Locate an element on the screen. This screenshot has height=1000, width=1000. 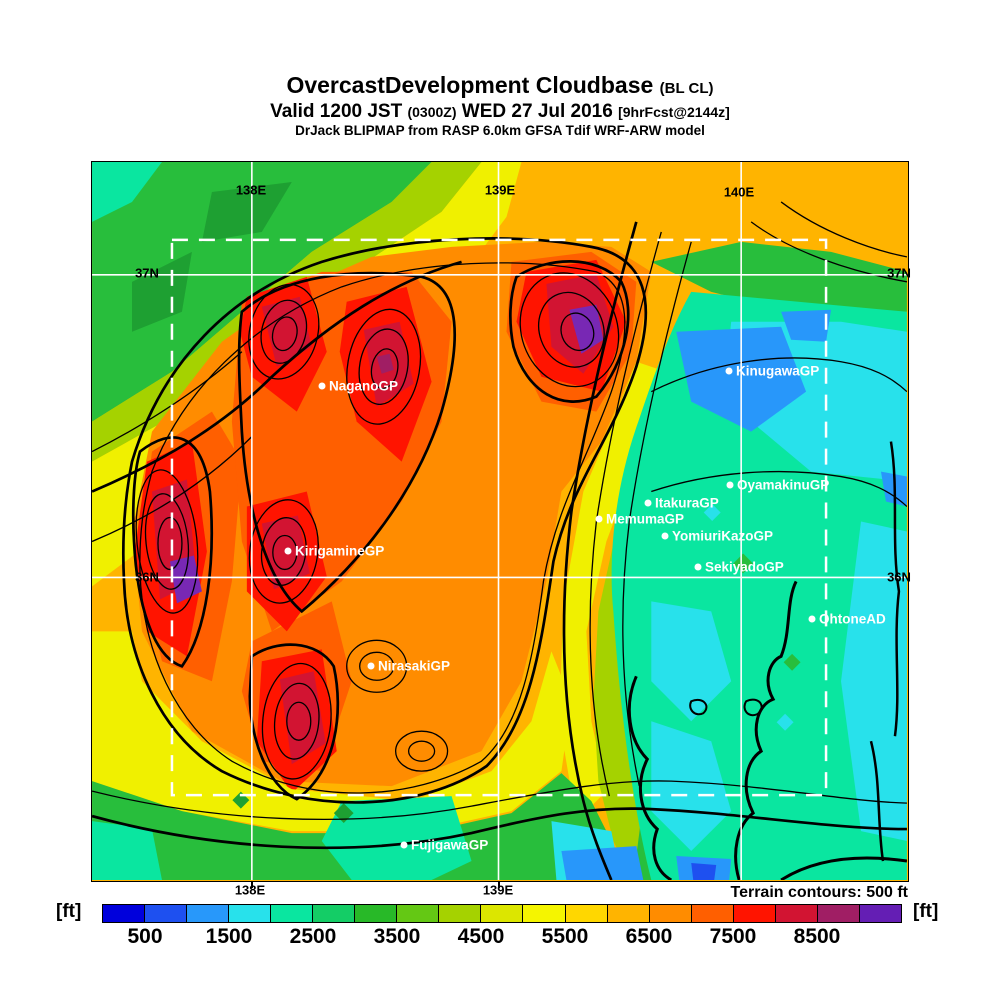
colorbar-tick-7500: 7500 is located at coordinates (733, 936).